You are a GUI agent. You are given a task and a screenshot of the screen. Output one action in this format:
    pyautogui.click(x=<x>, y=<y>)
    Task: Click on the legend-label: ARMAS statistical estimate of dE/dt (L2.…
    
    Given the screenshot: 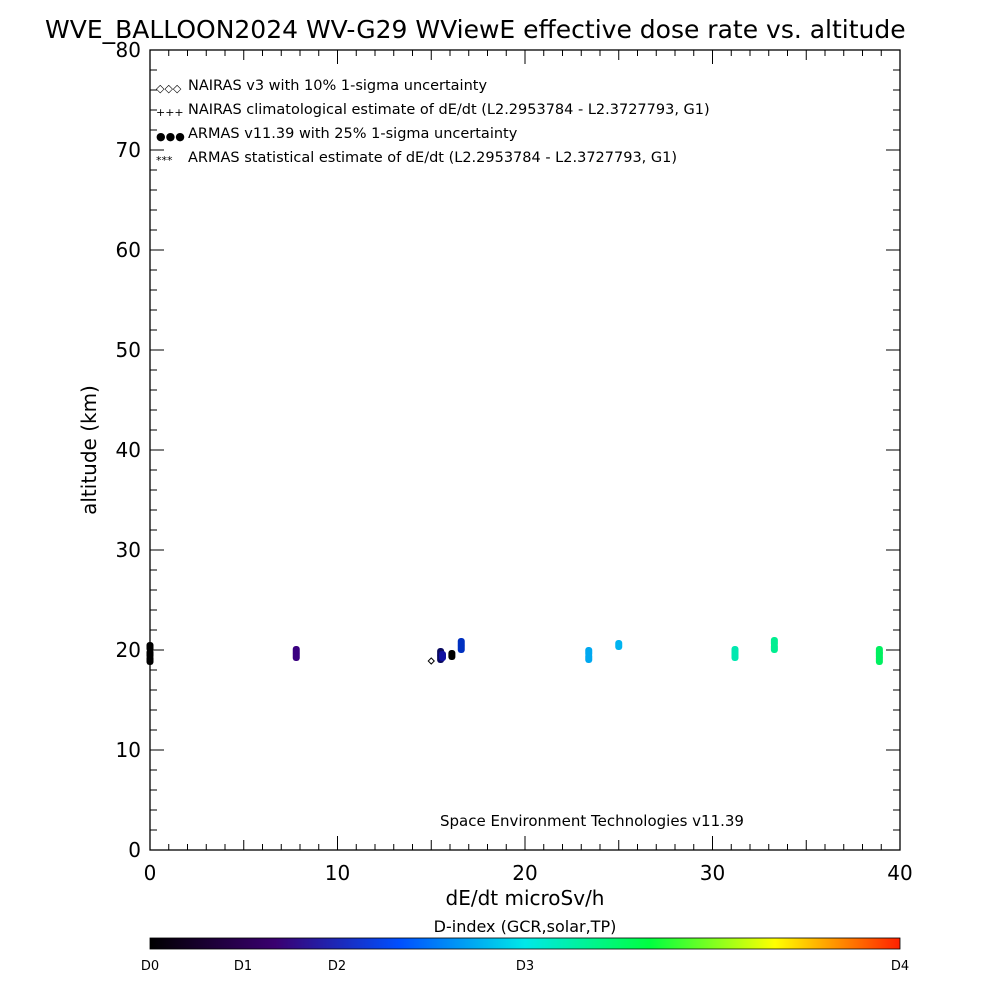 What is the action you would take?
    pyautogui.click(x=432, y=158)
    